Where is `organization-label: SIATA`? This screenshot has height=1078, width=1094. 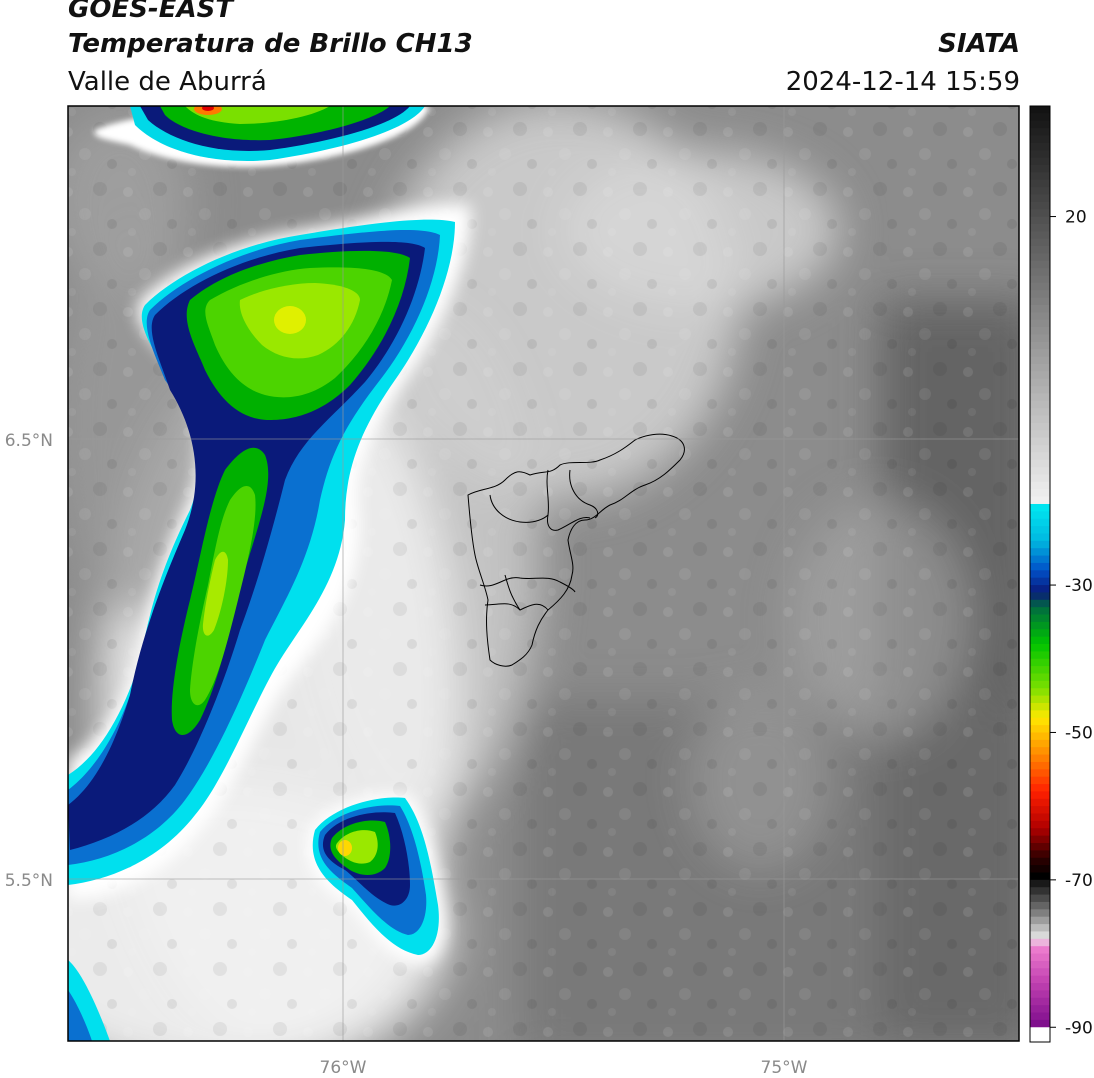
organization-label: SIATA is located at coordinates (979, 44).